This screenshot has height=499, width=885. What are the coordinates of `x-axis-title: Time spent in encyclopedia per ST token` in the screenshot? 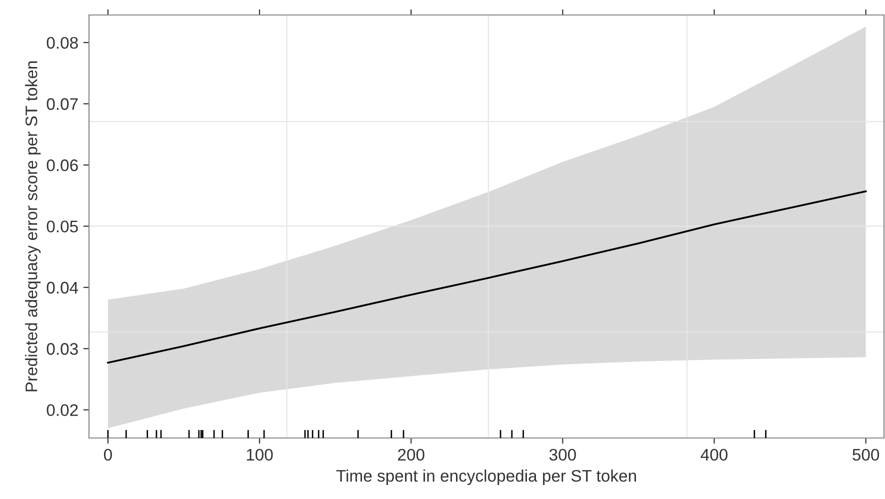 It's located at (486, 478).